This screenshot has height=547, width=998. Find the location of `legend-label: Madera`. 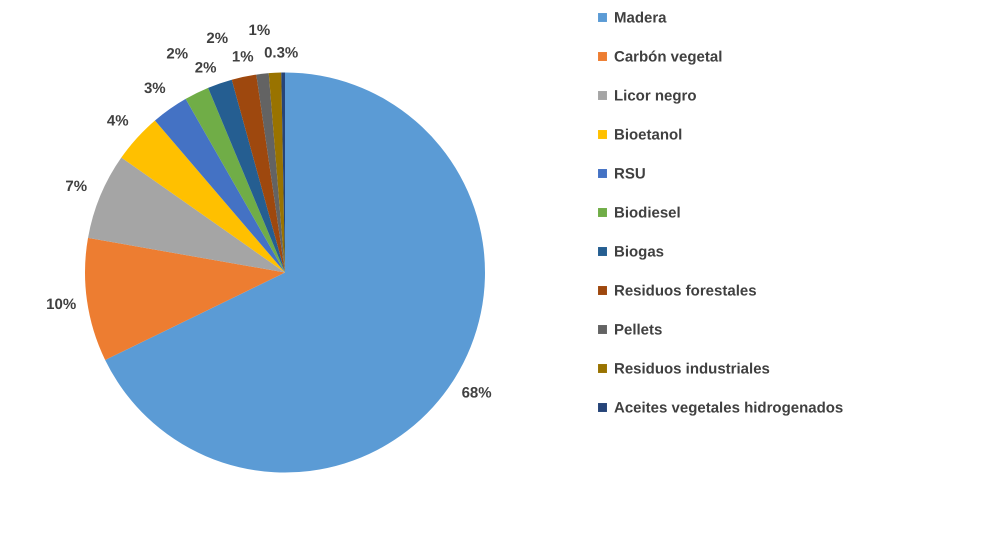

legend-label: Madera is located at coordinates (641, 18).